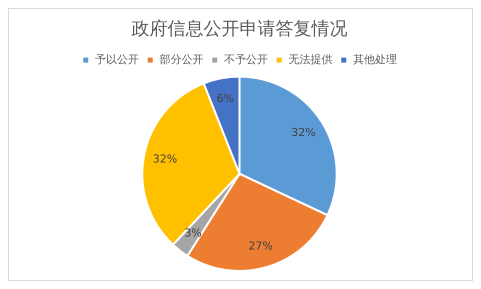 The height and width of the screenshot is (289, 481). Describe the element at coordinates (374, 59) in the screenshot. I see `legend-label: 其他处理` at that location.